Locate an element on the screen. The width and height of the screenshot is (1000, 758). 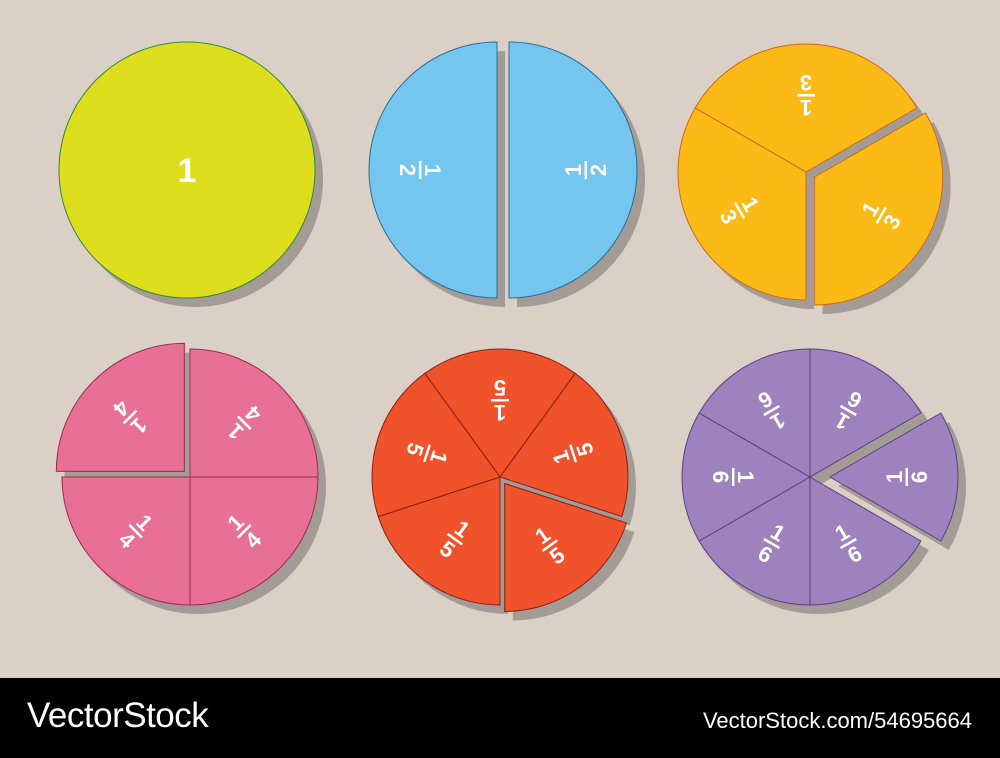
fraction-label: 12 is located at coordinates (420, 170).